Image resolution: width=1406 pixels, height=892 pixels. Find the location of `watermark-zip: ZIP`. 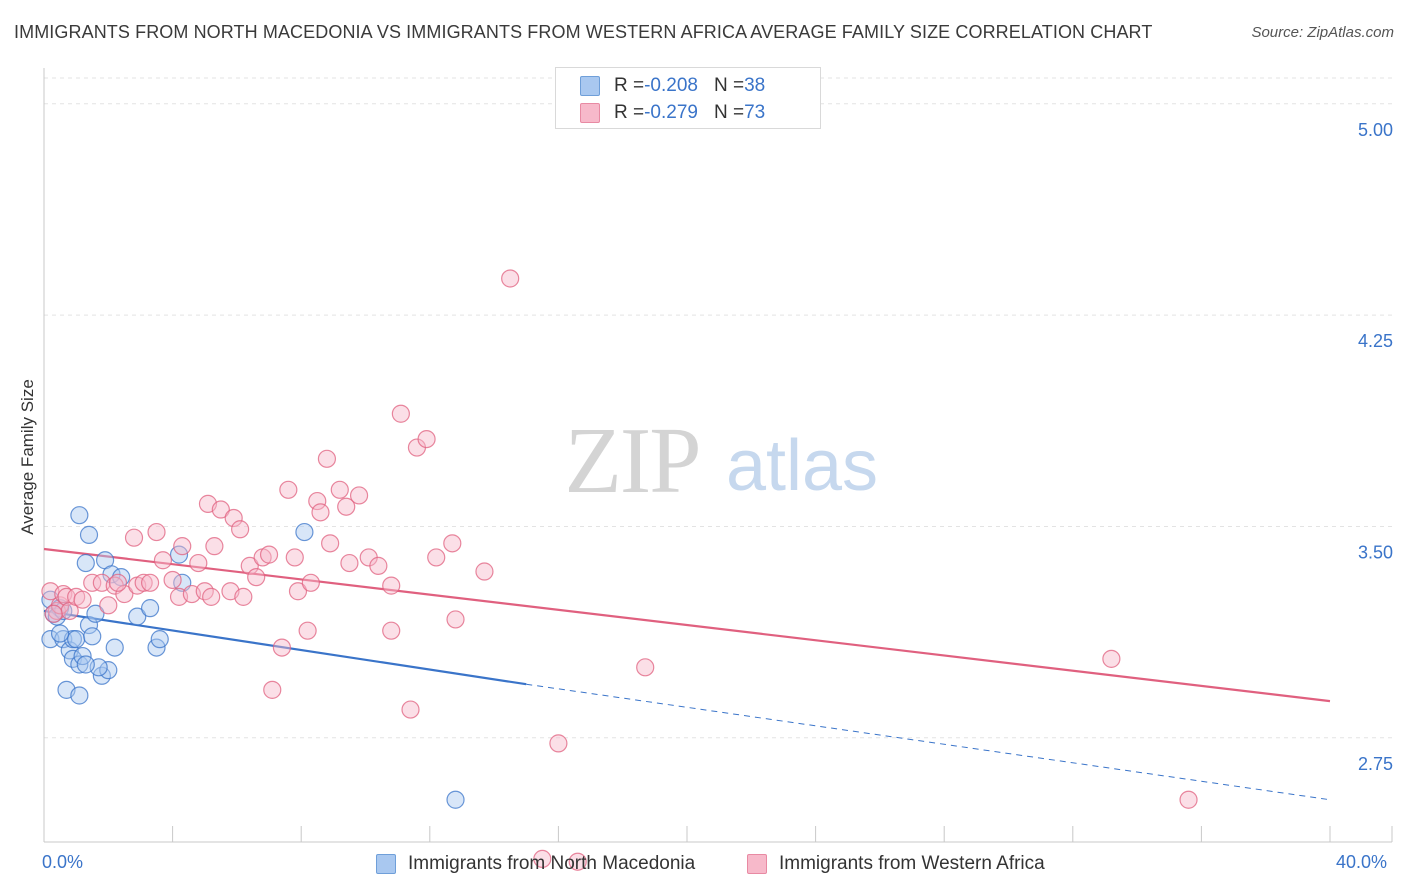

watermark-zip: ZIP is located at coordinates (632, 461).